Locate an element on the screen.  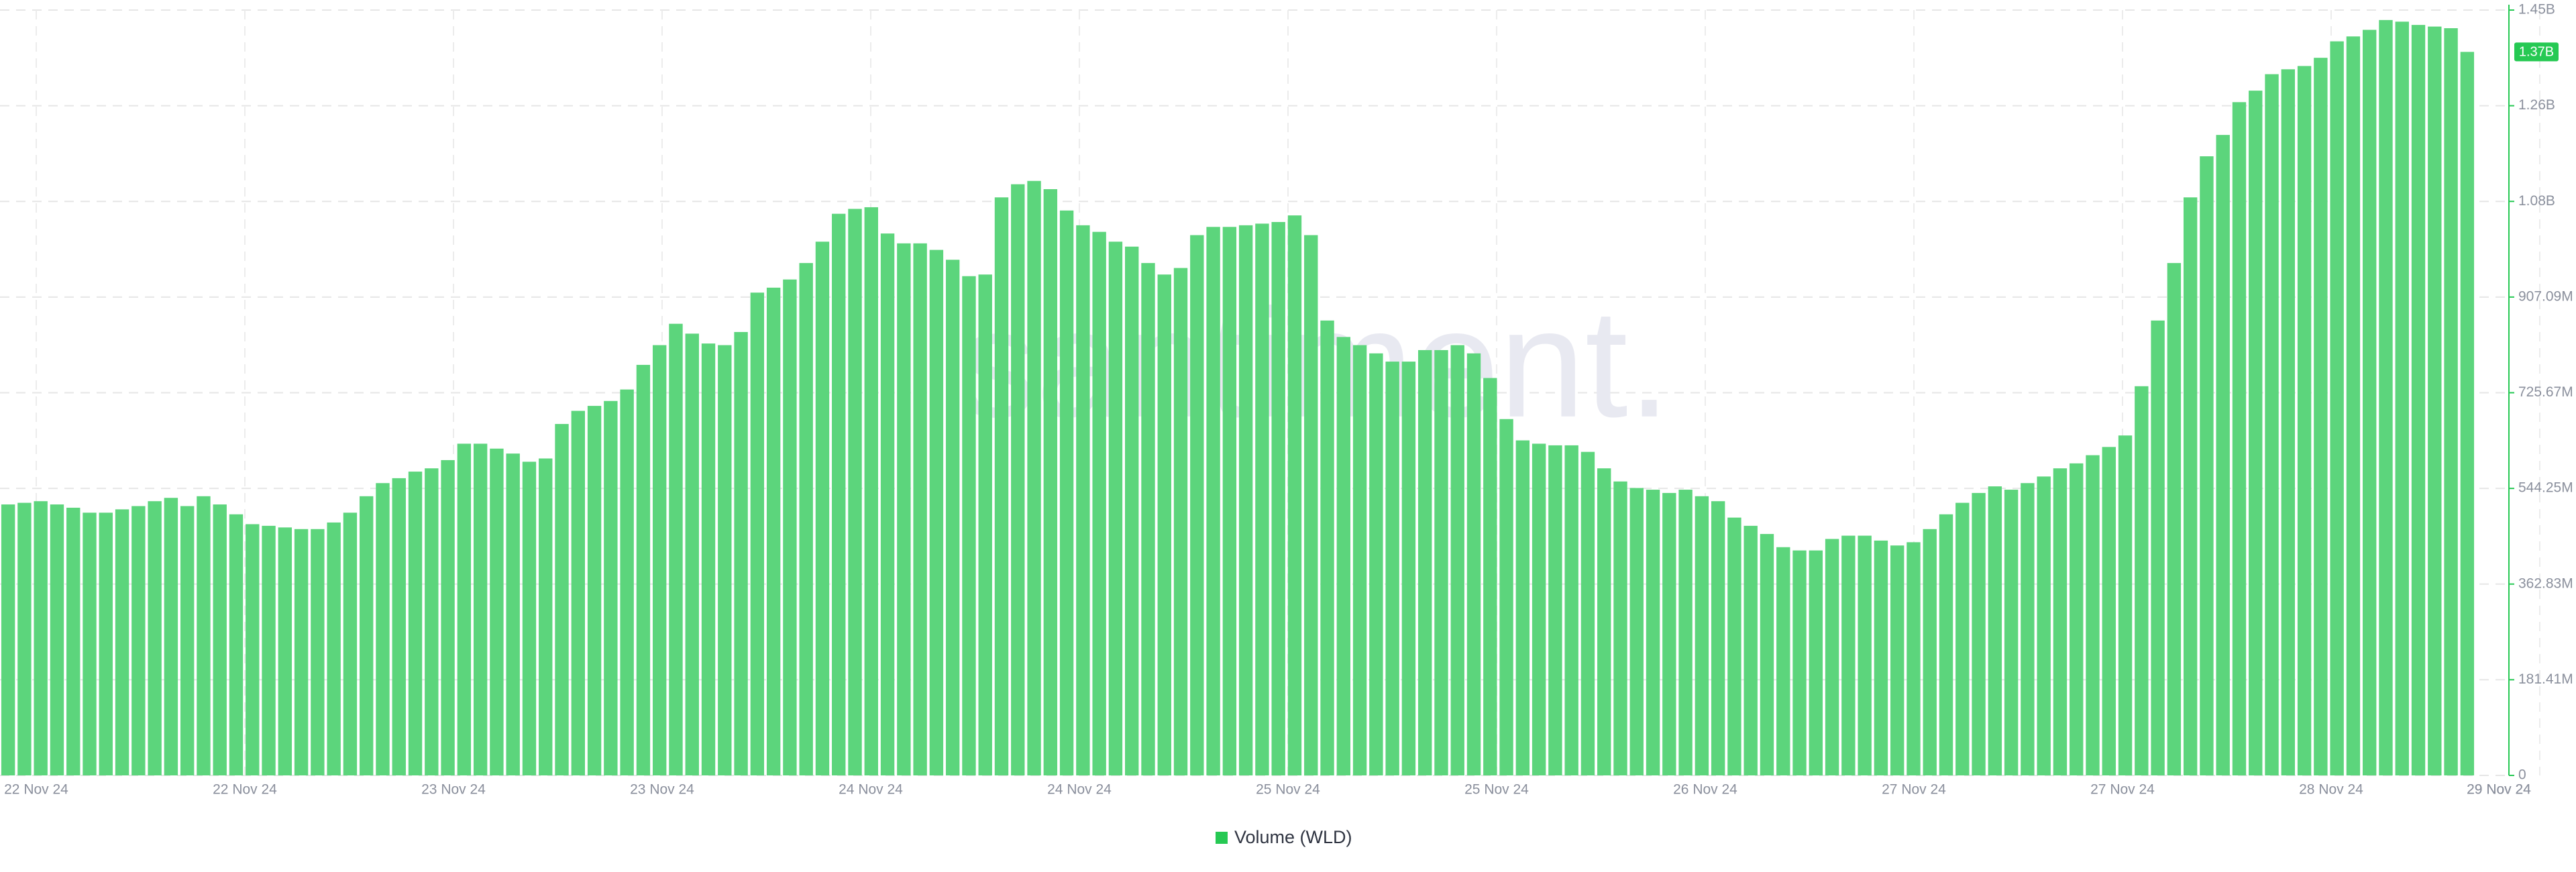
y-tick-label: 725.67M is located at coordinates (2545, 392).